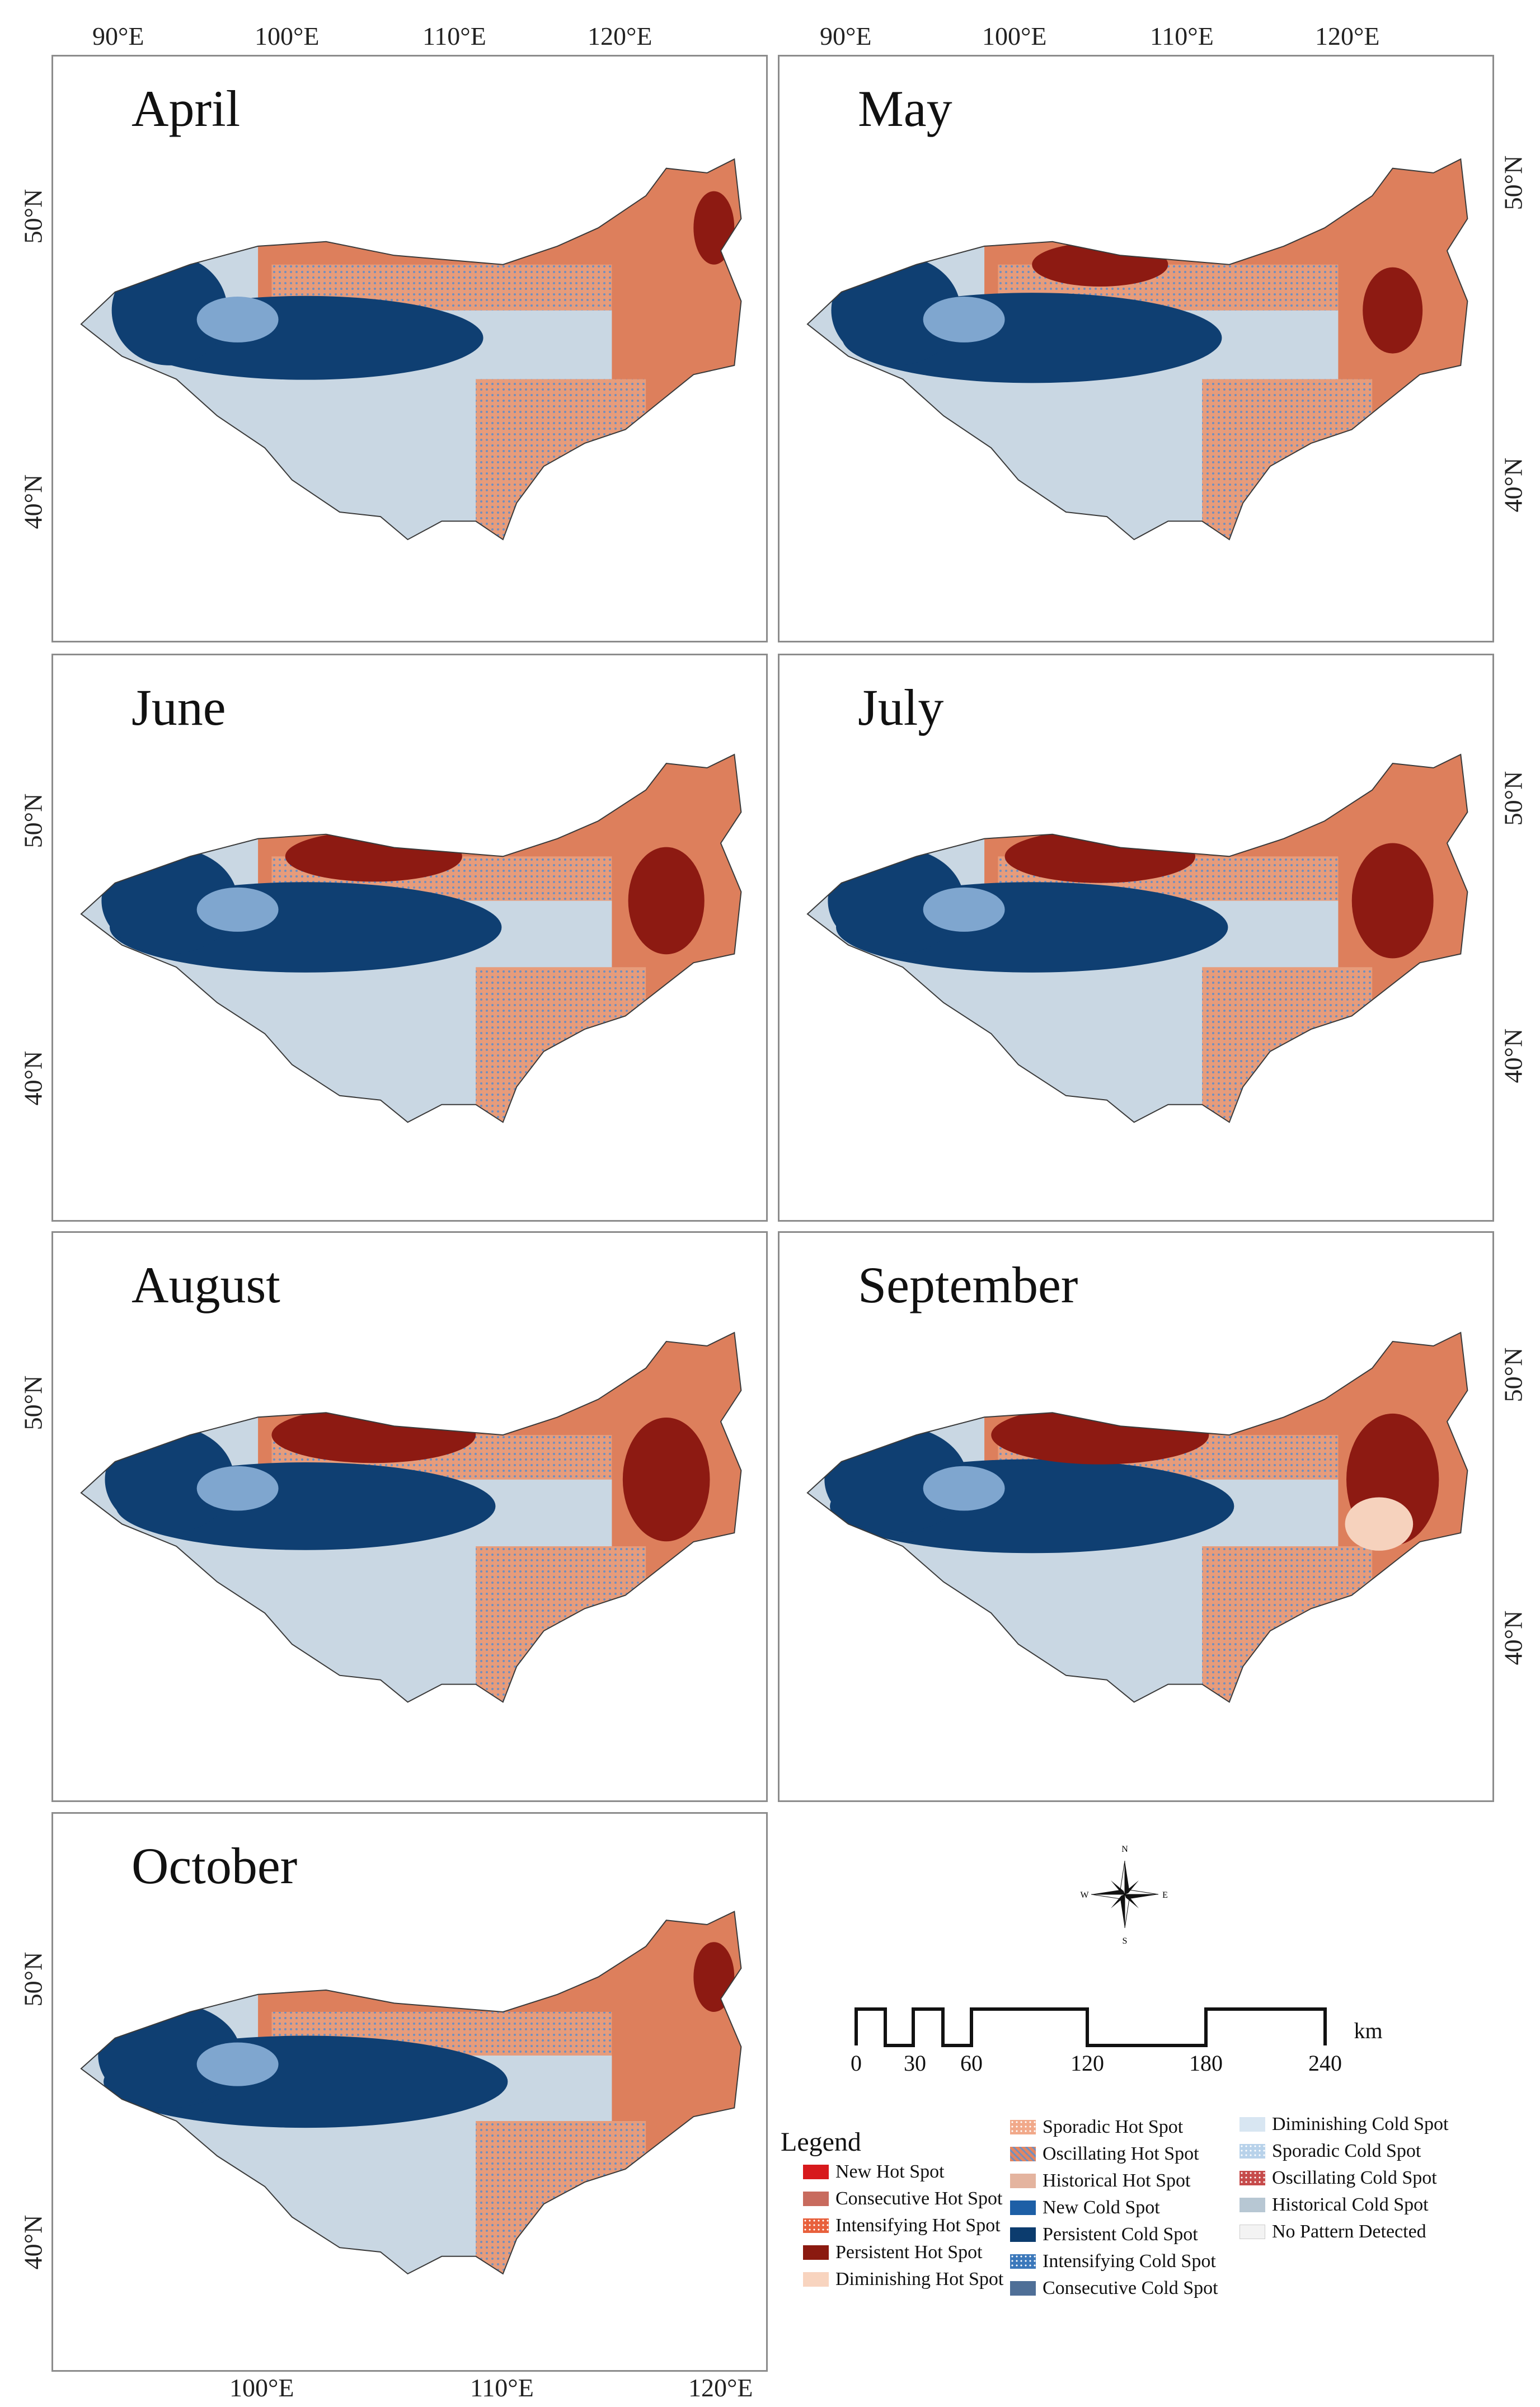 This screenshot has height=2407, width=1540. Describe the element at coordinates (1206, 2063) in the screenshot. I see `scale-label: 180` at that location.